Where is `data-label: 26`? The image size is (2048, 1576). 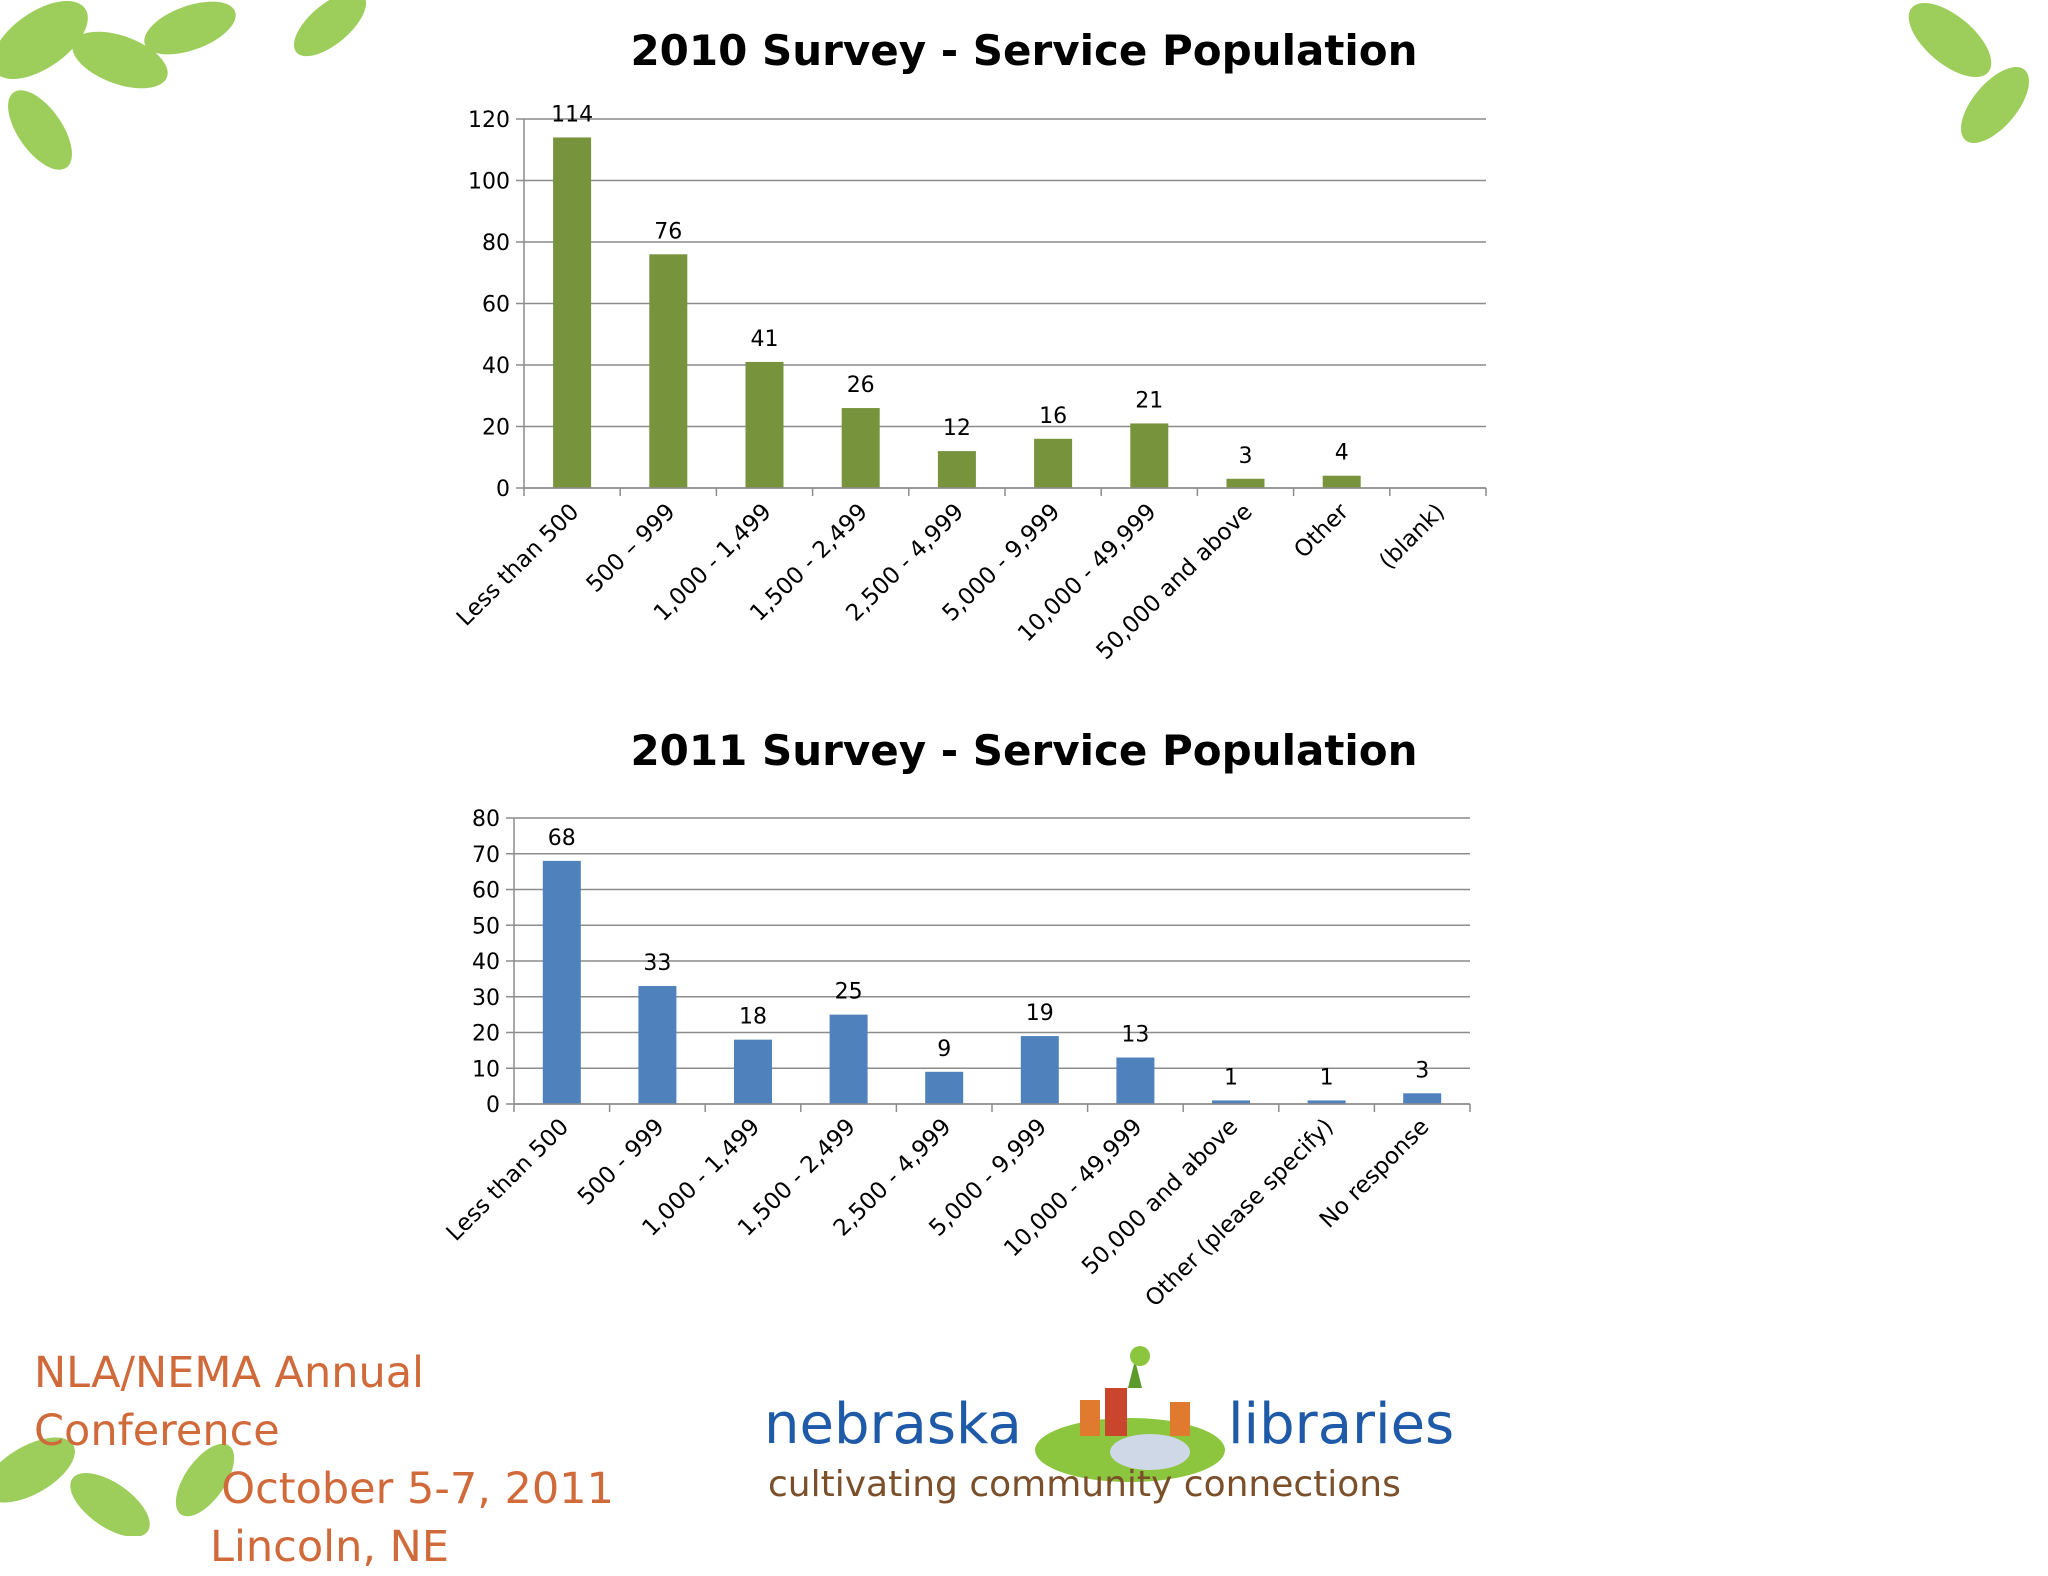 data-label: 26 is located at coordinates (861, 385).